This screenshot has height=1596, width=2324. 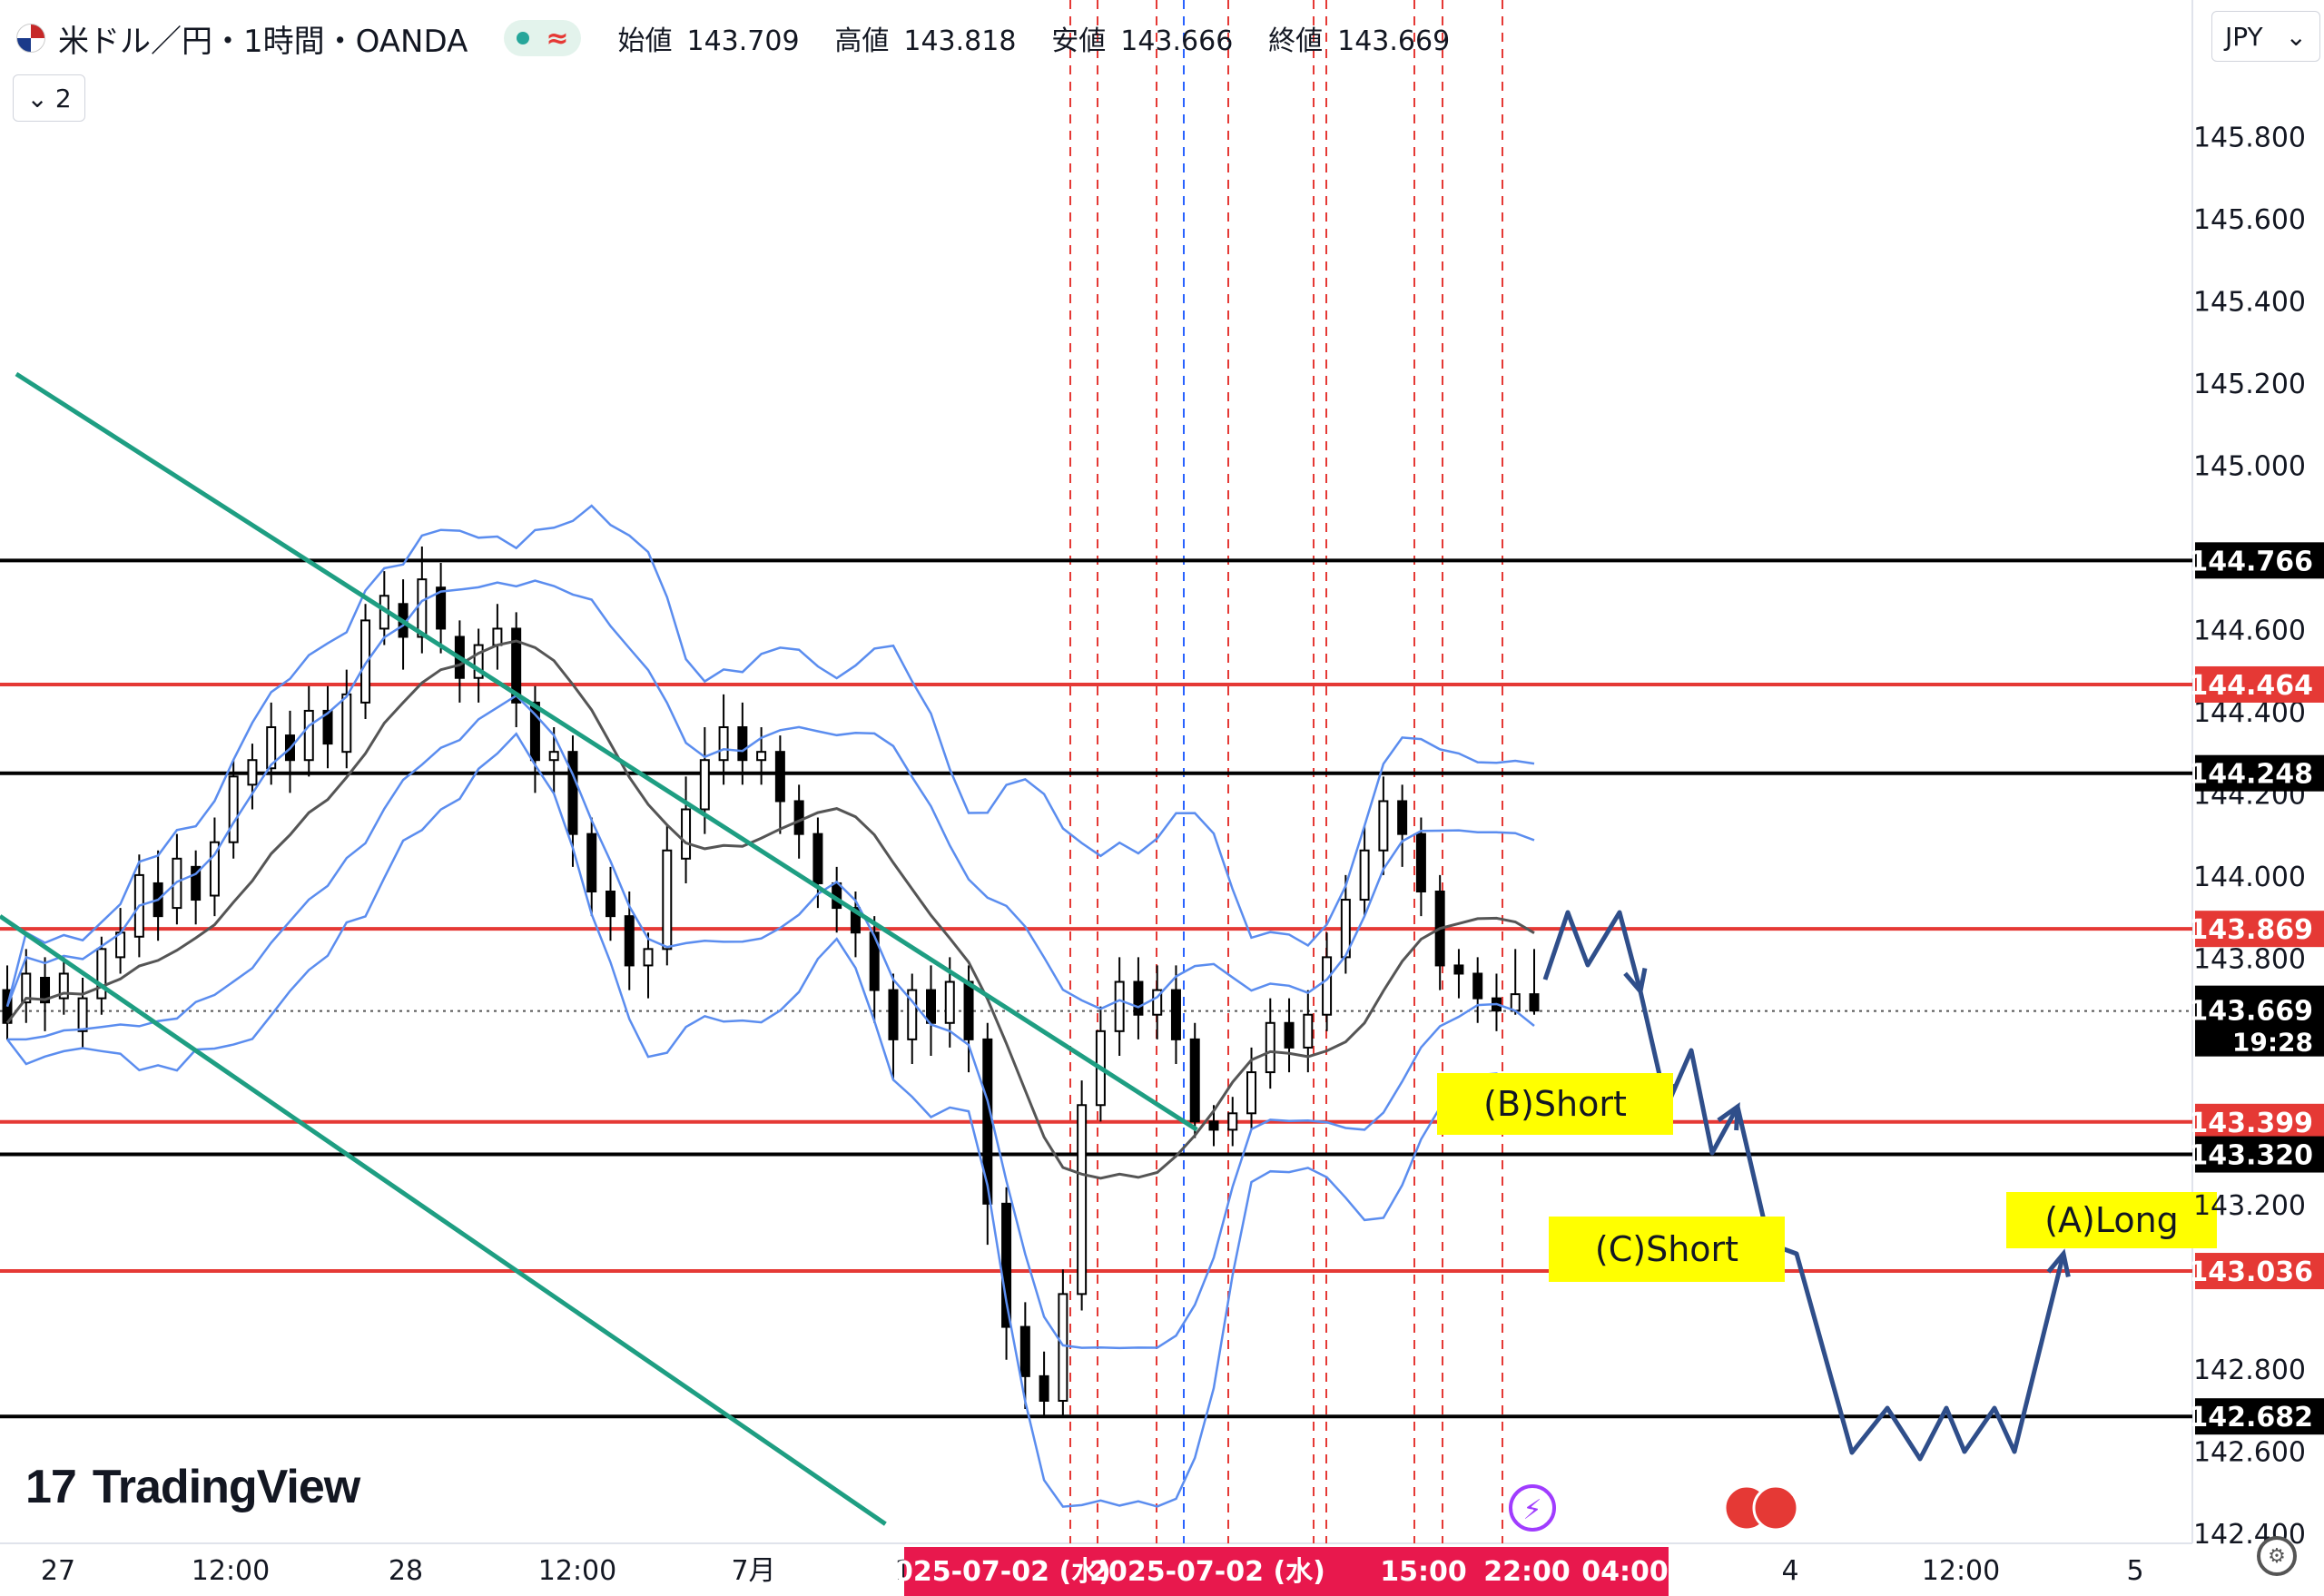 What do you see at coordinates (2249, 959) in the screenshot?
I see `price-tick-label: 143.800` at bounding box center [2249, 959].